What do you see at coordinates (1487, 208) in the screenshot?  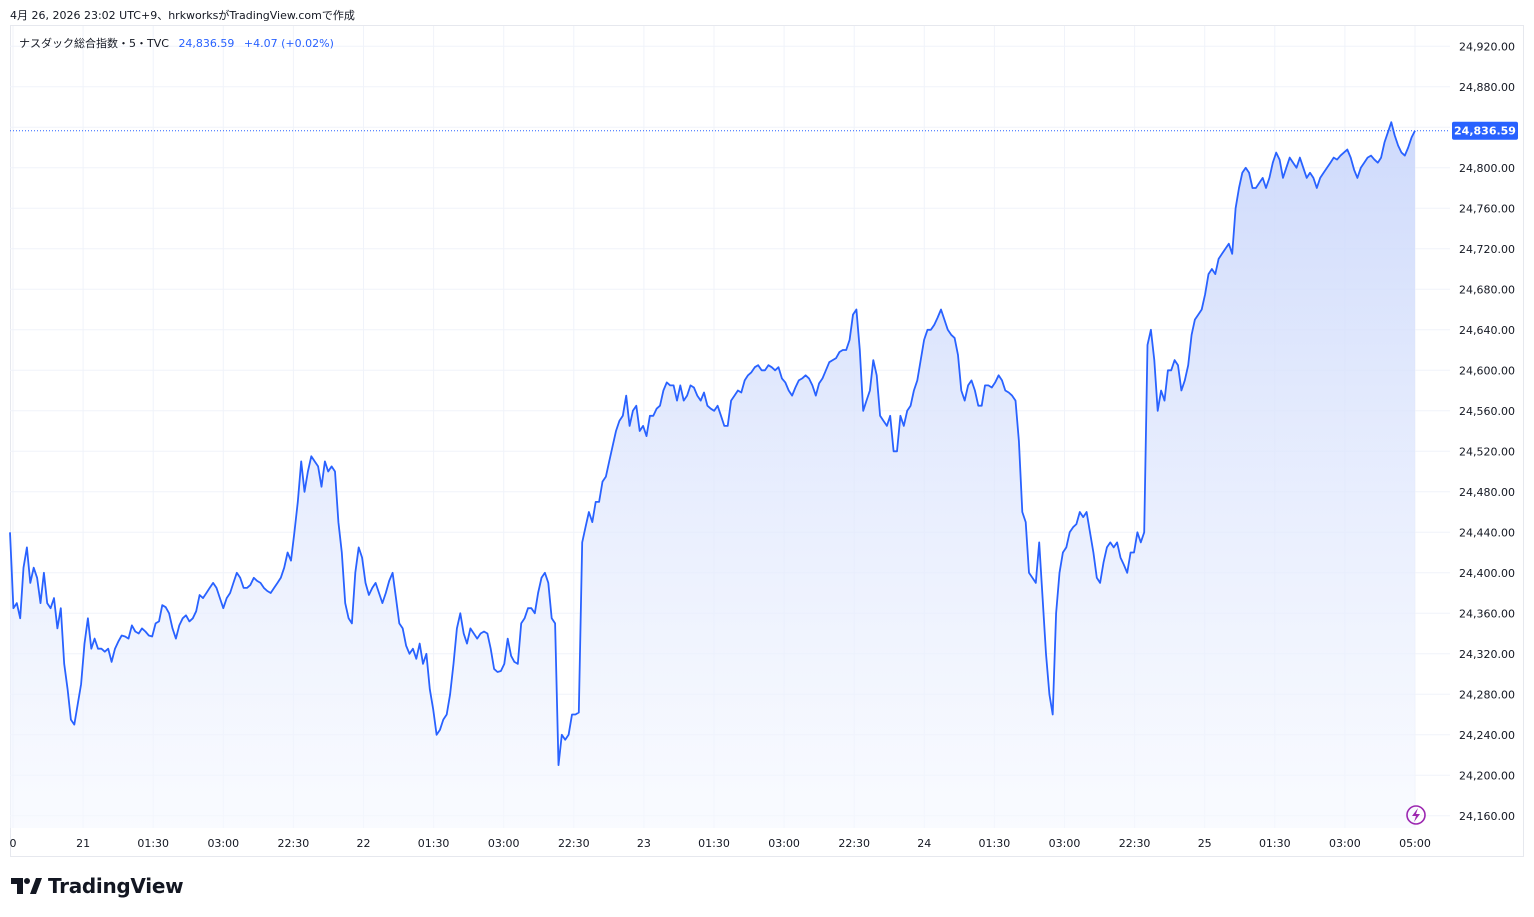 I see `y-tick-label: 24,760.00` at bounding box center [1487, 208].